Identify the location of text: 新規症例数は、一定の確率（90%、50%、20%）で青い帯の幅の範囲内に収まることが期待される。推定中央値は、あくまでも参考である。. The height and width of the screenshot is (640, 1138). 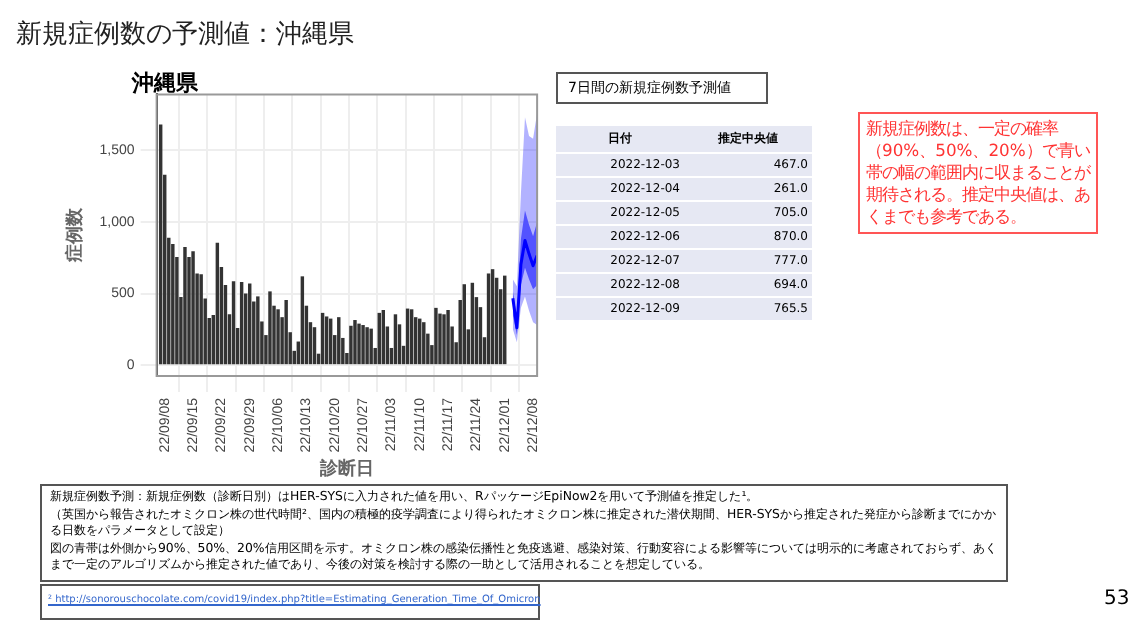
(978, 173).